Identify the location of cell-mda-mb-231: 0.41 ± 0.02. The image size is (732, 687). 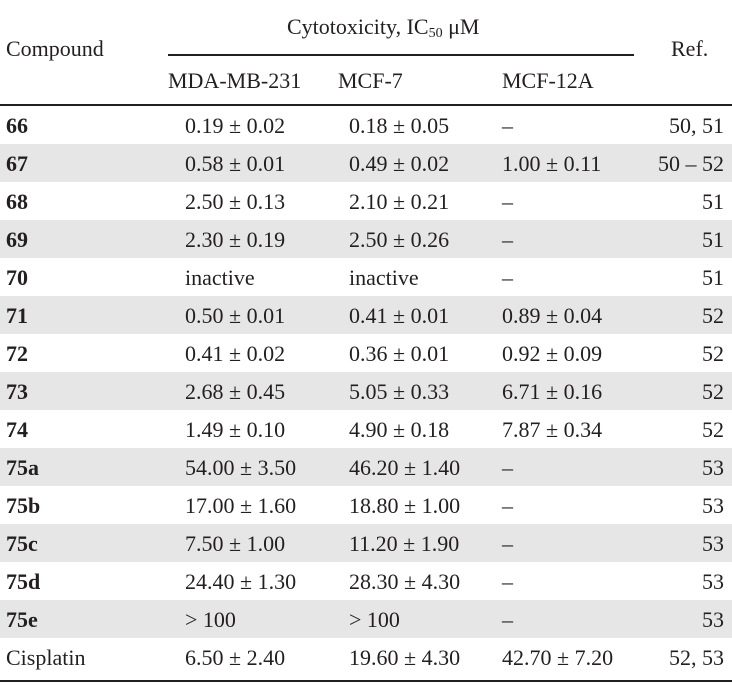
(235, 353).